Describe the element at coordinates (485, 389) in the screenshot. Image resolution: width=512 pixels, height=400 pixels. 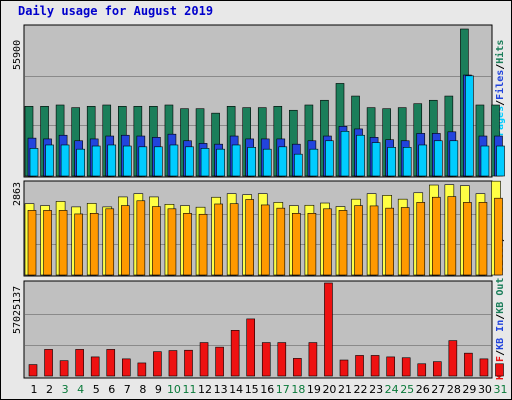
I see `x-tick-label: 30` at that location.